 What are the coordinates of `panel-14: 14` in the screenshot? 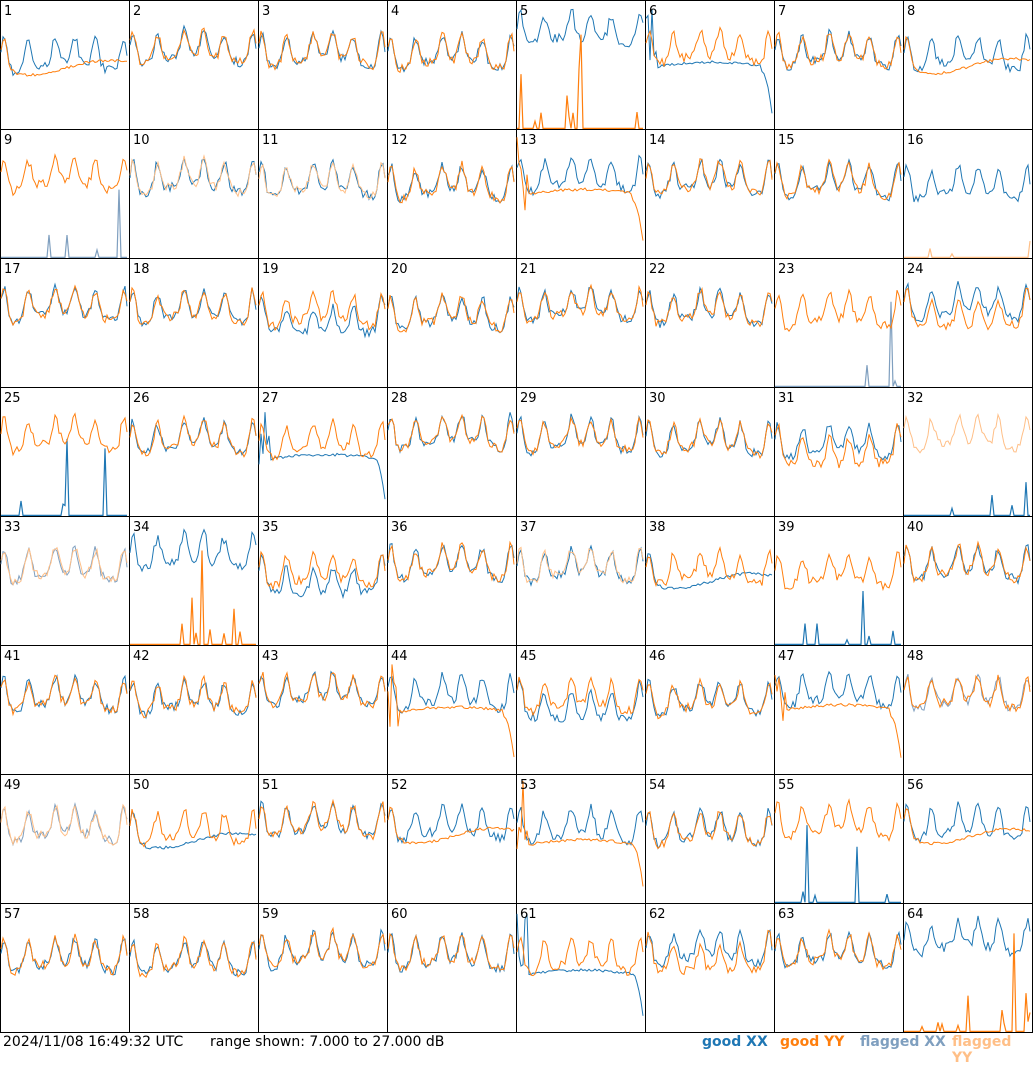 It's located at (710, 194).